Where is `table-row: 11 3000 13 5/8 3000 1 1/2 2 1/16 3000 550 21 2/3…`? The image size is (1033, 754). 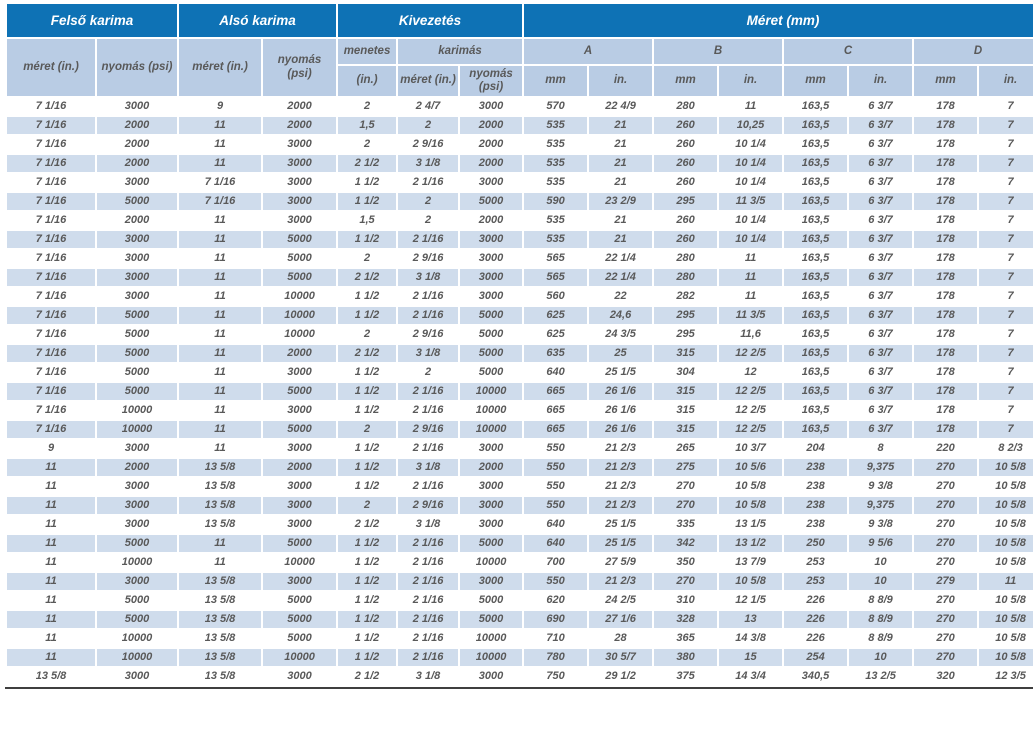 table-row: 11 3000 13 5/8 3000 1 1/2 2 1/16 3000 550 21 2/3… is located at coordinates (520, 486).